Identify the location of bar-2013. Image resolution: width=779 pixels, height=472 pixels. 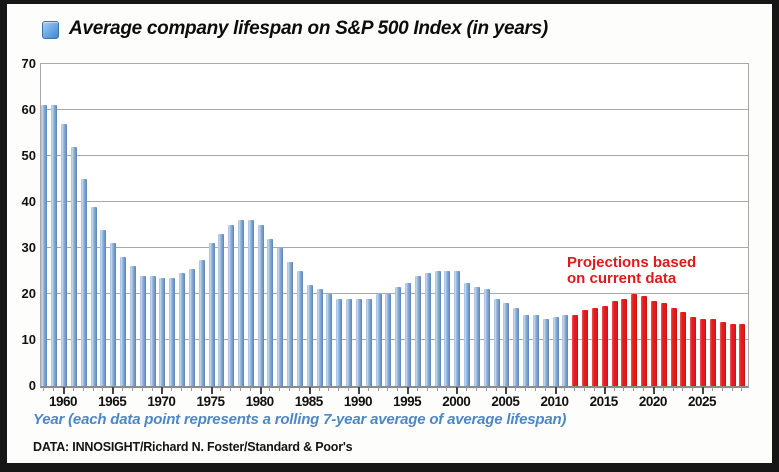
(585, 348).